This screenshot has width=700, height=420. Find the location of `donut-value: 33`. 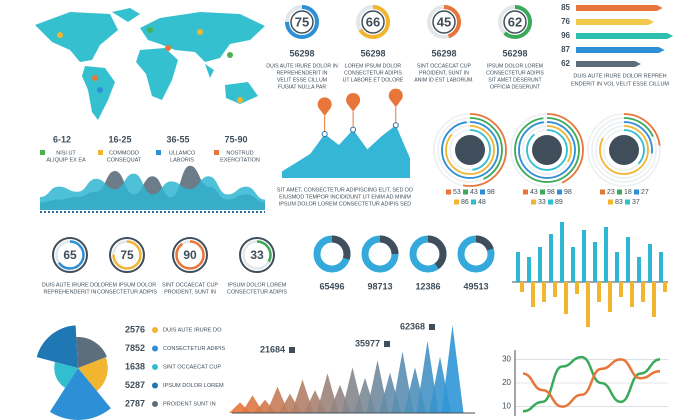

donut-value: 33 is located at coordinates (257, 255).